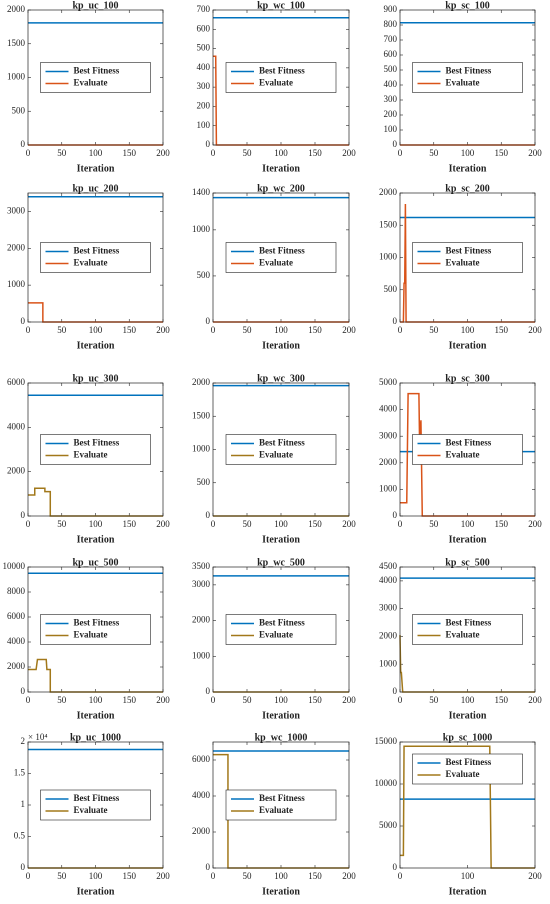 The height and width of the screenshot is (904, 550). What do you see at coordinates (467, 454) in the screenshot?
I see `series-line` at bounding box center [467, 454].